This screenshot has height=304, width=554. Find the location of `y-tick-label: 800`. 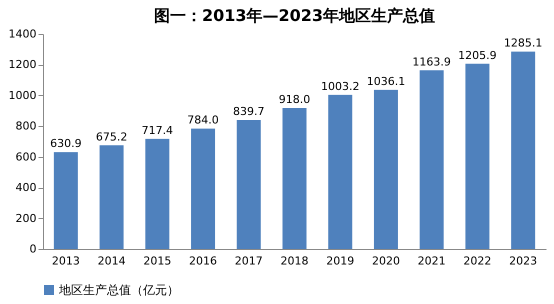

y-tick-label: 800 is located at coordinates (26, 126).